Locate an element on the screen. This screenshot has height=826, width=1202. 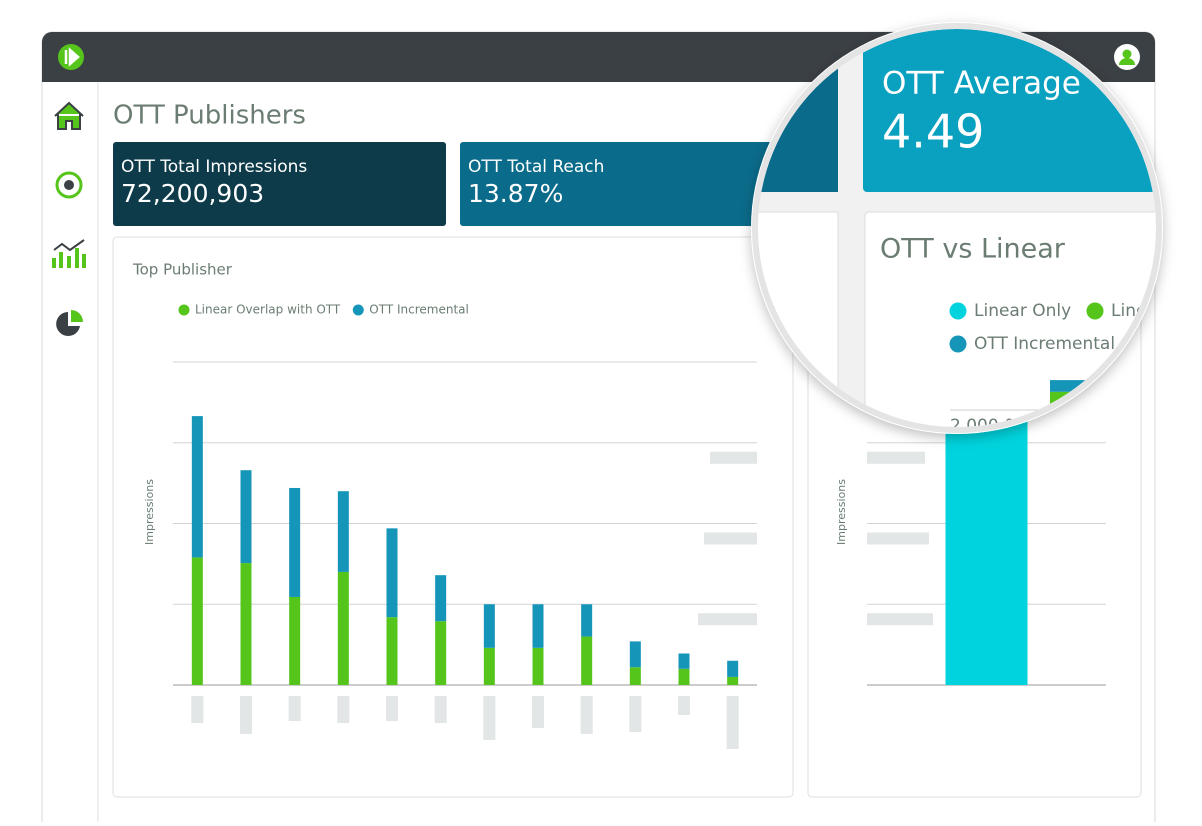
card-label: OTT Total Reach is located at coordinates (536, 167).